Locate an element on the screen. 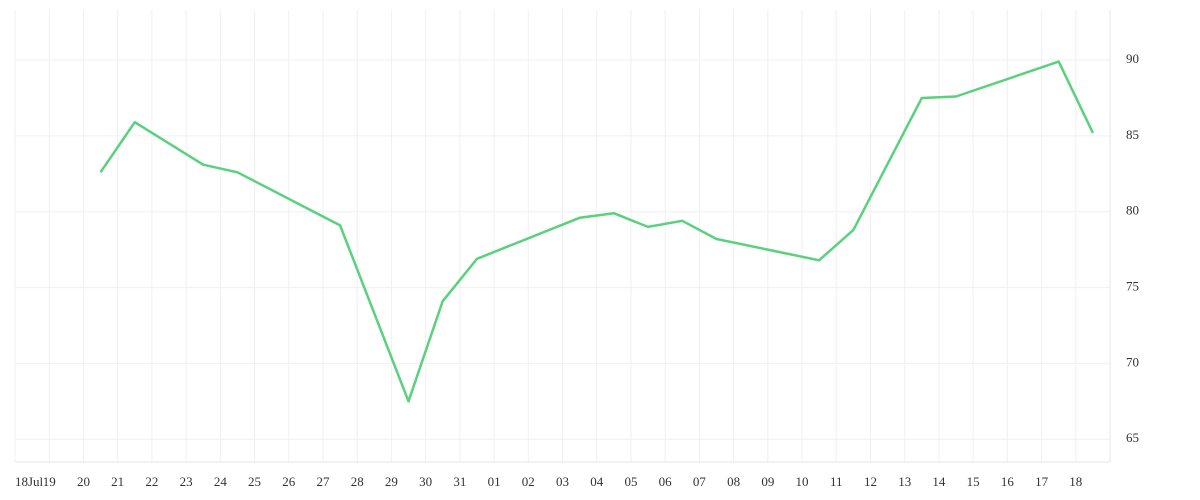 This screenshot has height=500, width=1200. y-tick-label: 75 is located at coordinates (1132, 286).